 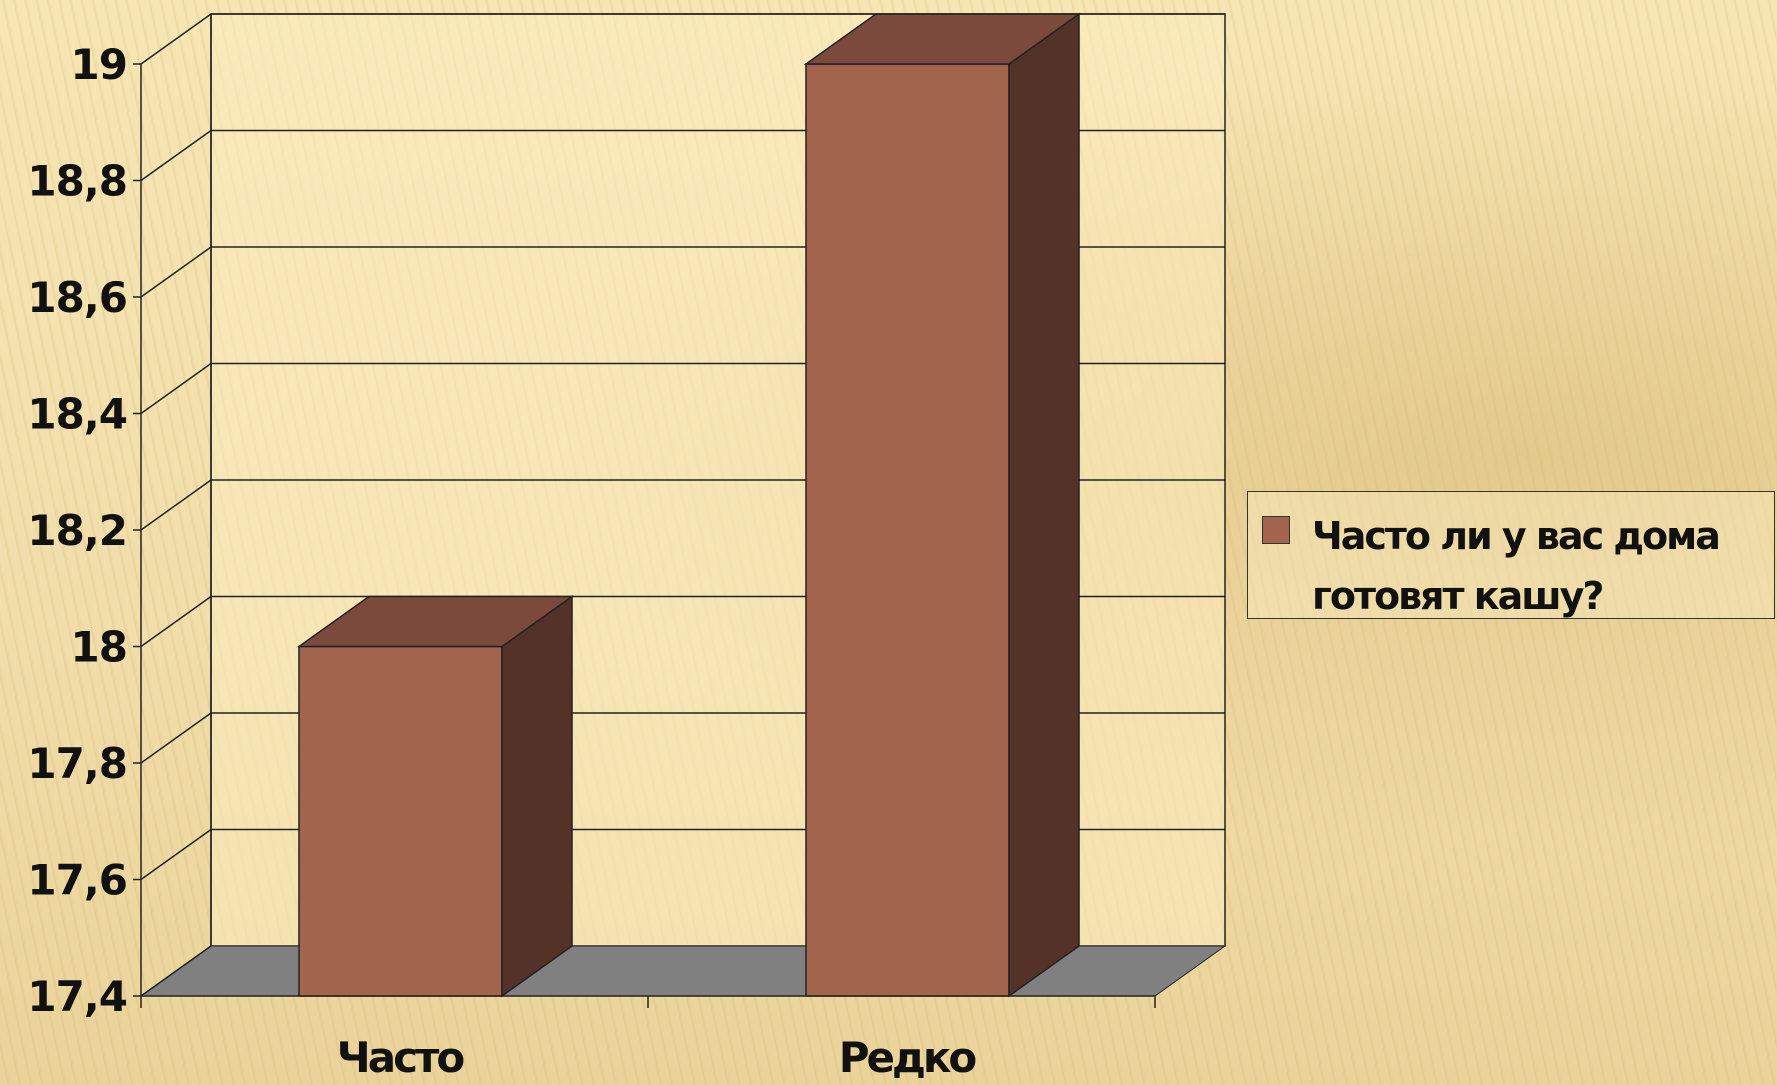 What do you see at coordinates (77, 414) in the screenshot?
I see `y-tick-label: 18,4` at bounding box center [77, 414].